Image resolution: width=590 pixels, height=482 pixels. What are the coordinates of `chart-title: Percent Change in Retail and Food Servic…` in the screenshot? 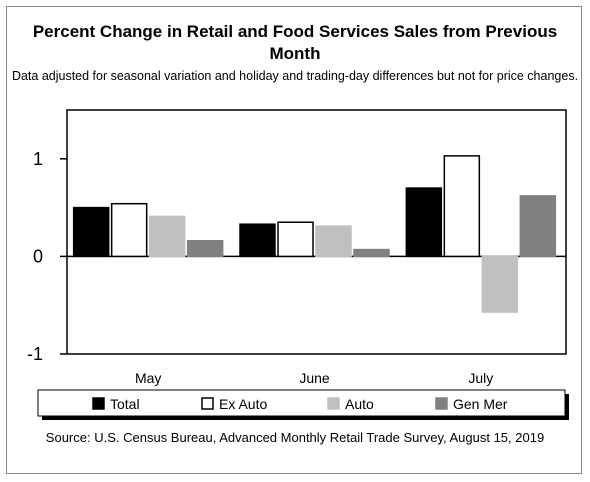 It's located at (295, 42).